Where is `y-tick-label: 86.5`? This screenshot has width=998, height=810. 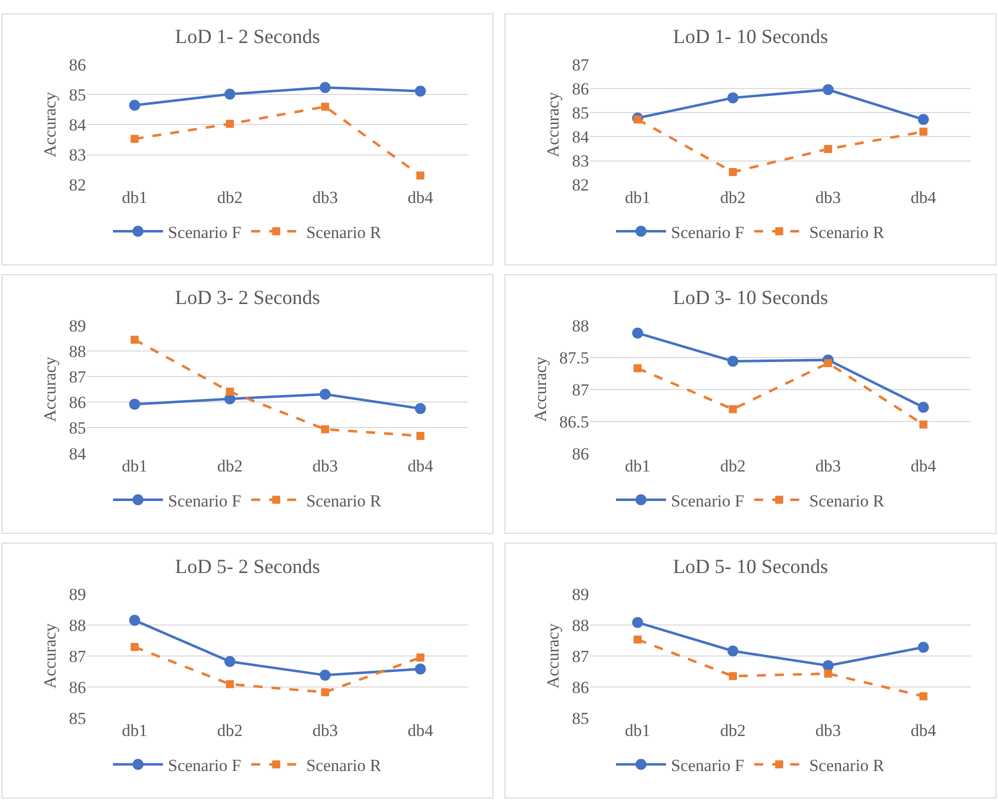
y-tick-label: 86.5 is located at coordinates (574, 422).